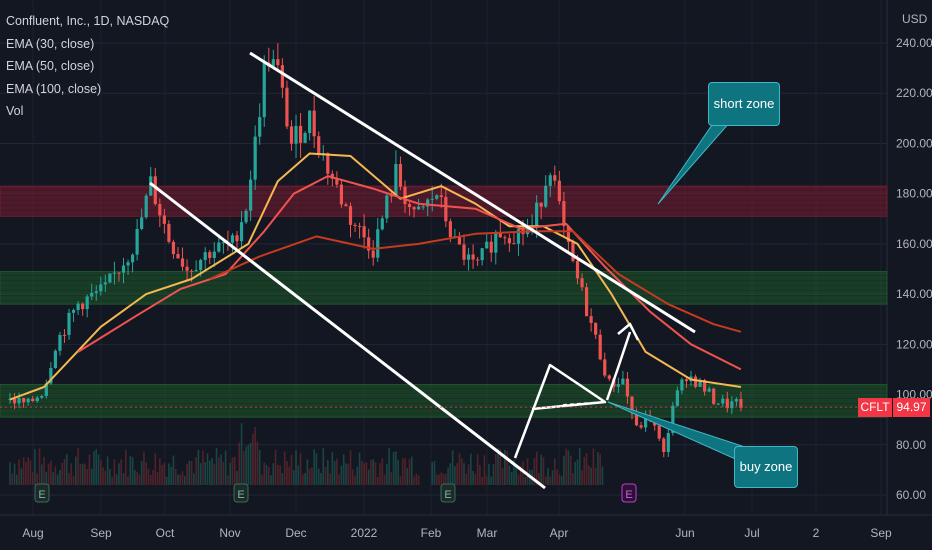  What do you see at coordinates (766, 467) in the screenshot?
I see `buy-zone-callout: buy zone` at bounding box center [766, 467].